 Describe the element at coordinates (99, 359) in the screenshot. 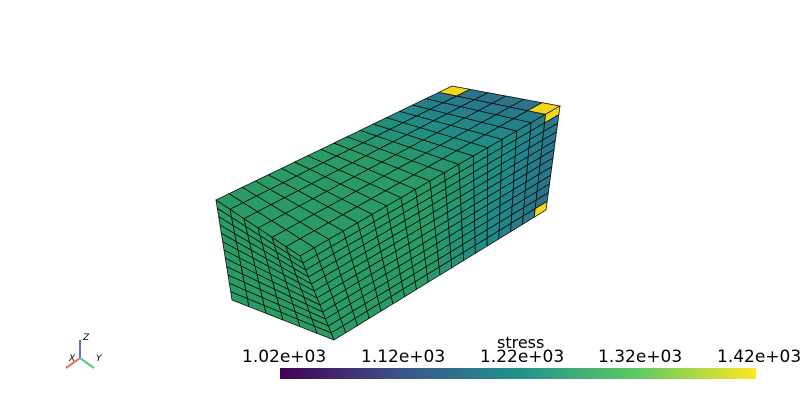

I see `y-axis-label: Y` at that location.